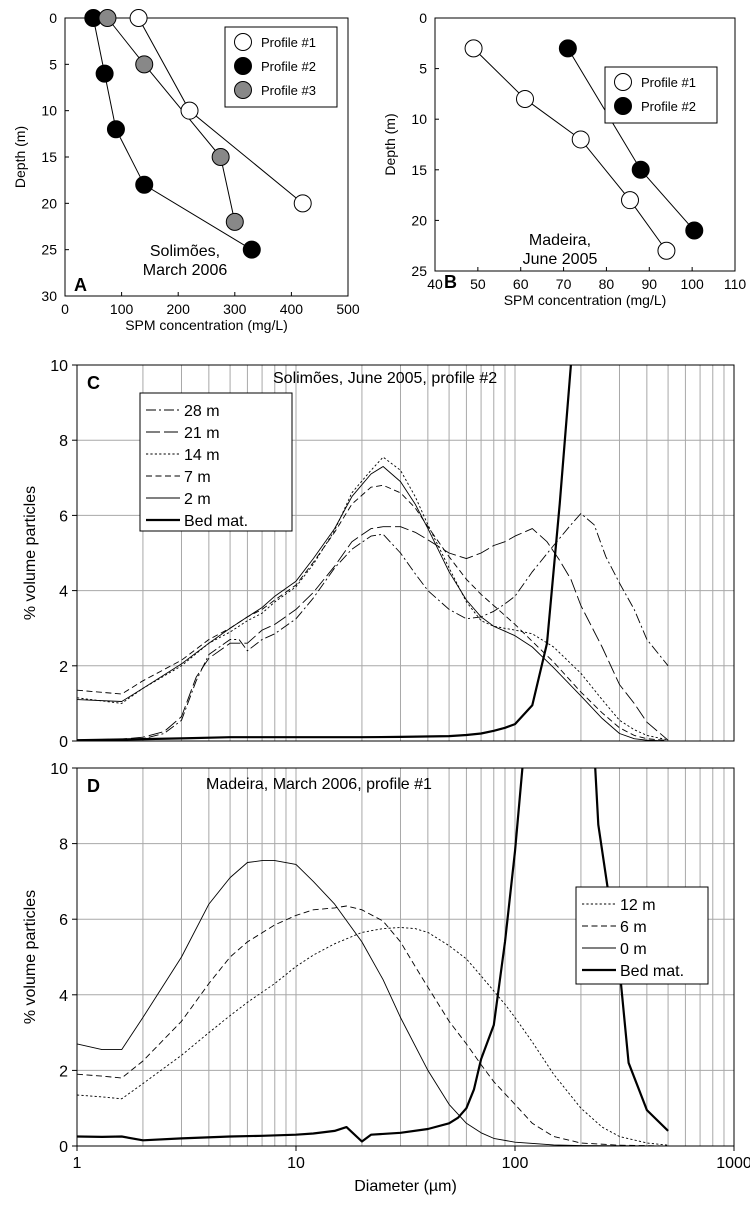 The height and width of the screenshot is (1205, 750). What do you see at coordinates (77, 1163) in the screenshot?
I see `x-tick-label: 1` at bounding box center [77, 1163].